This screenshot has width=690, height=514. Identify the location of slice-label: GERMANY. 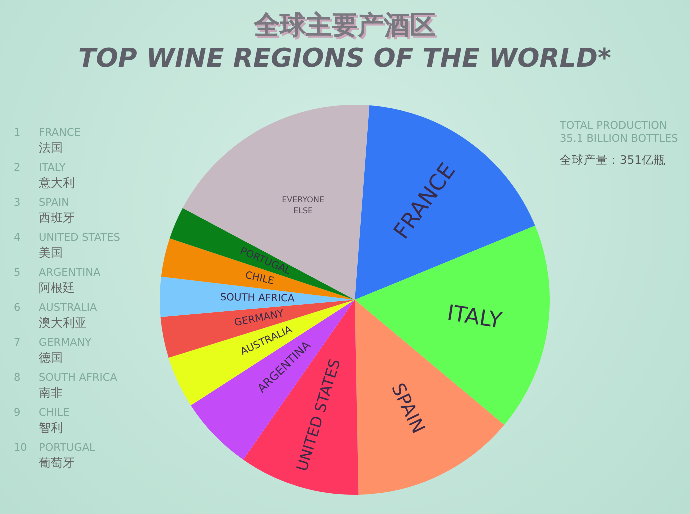
(260, 319).